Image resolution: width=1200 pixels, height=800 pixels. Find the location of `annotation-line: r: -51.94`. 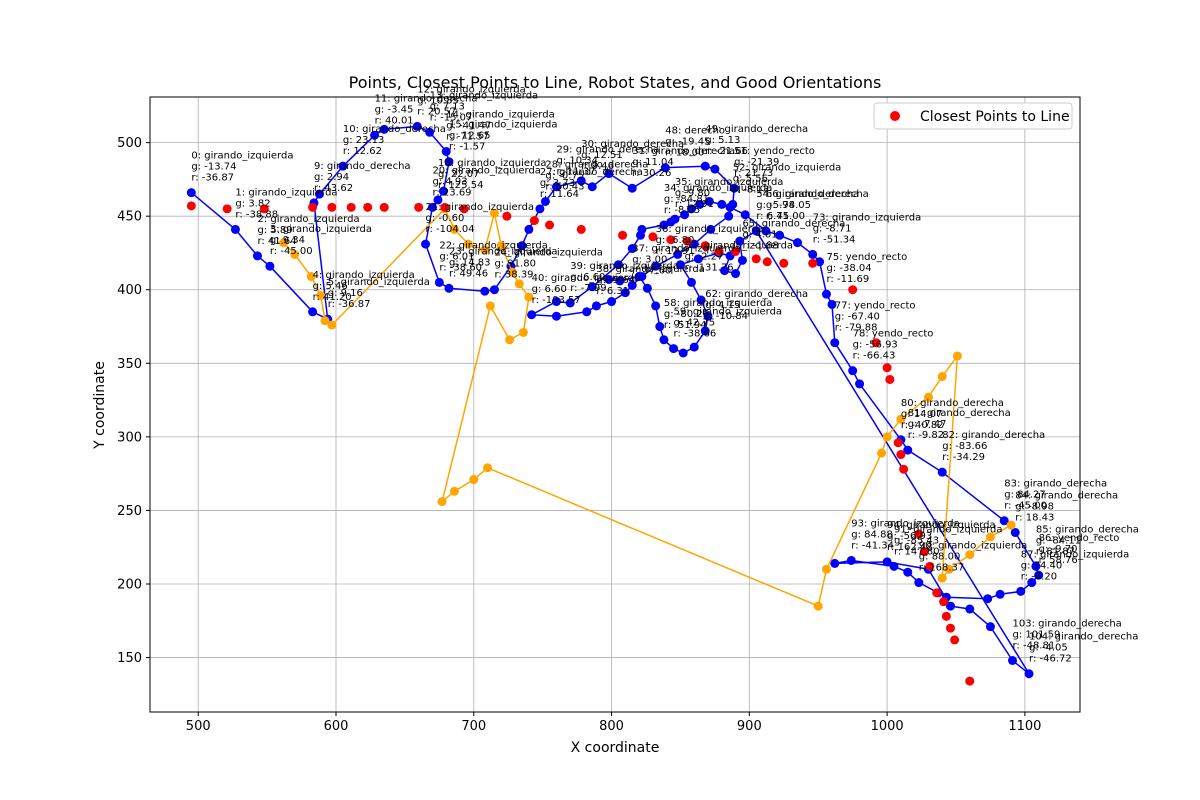

annotation-line: r: -51.94 is located at coordinates (685, 325).